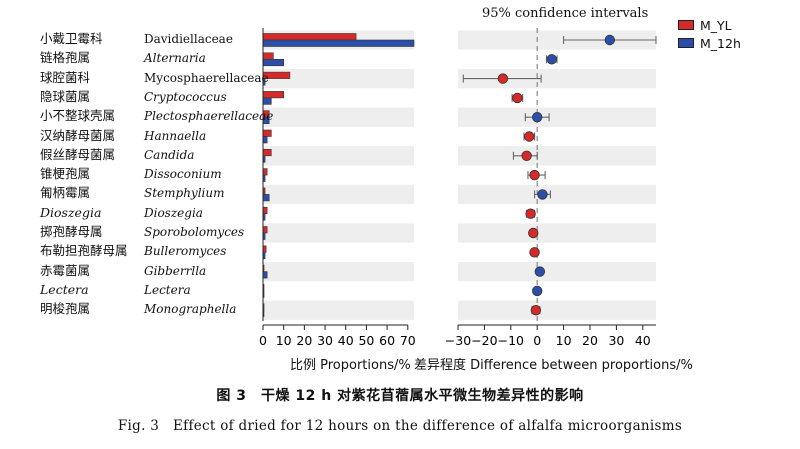 The width and height of the screenshot is (800, 449). I want to click on legend-swatch-m-yl, so click(686, 25).